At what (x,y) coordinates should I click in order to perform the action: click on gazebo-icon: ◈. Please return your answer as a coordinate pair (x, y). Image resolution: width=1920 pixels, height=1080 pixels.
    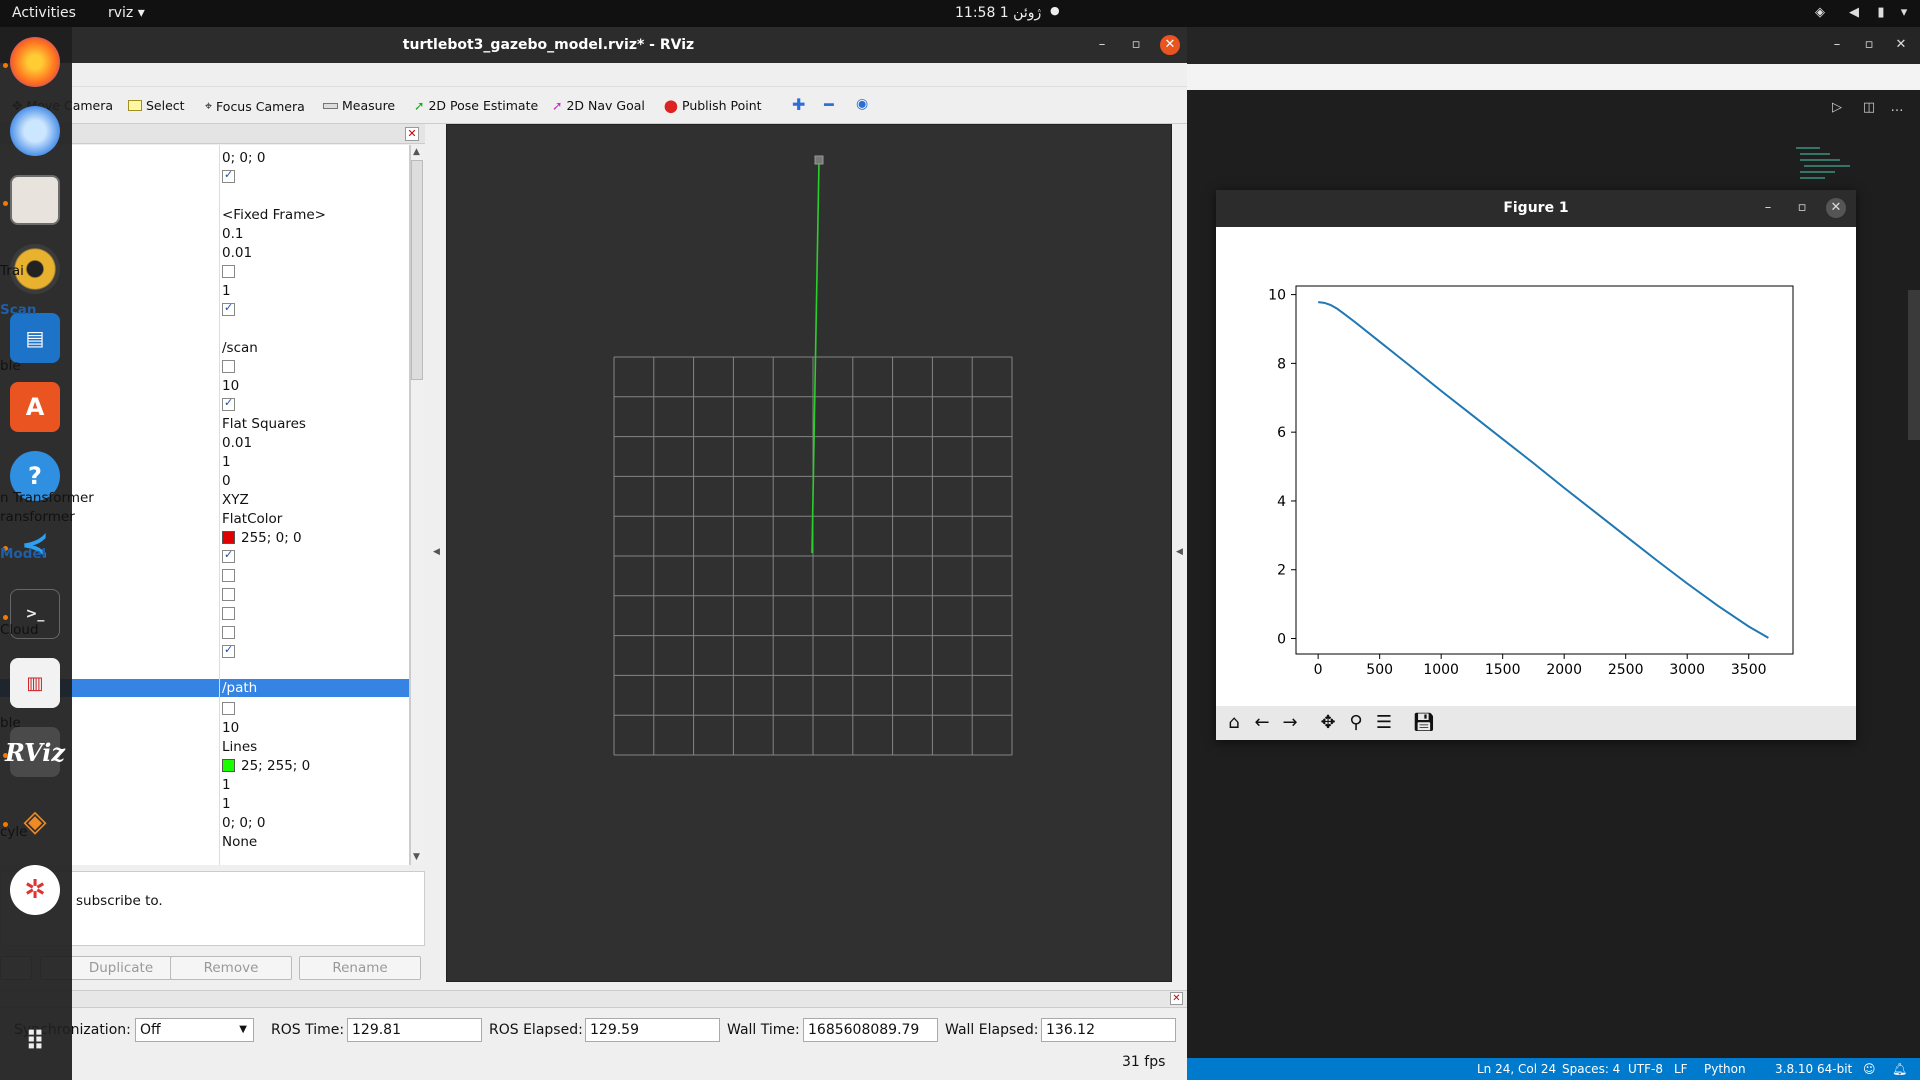
    Looking at the image, I should click on (35, 821).